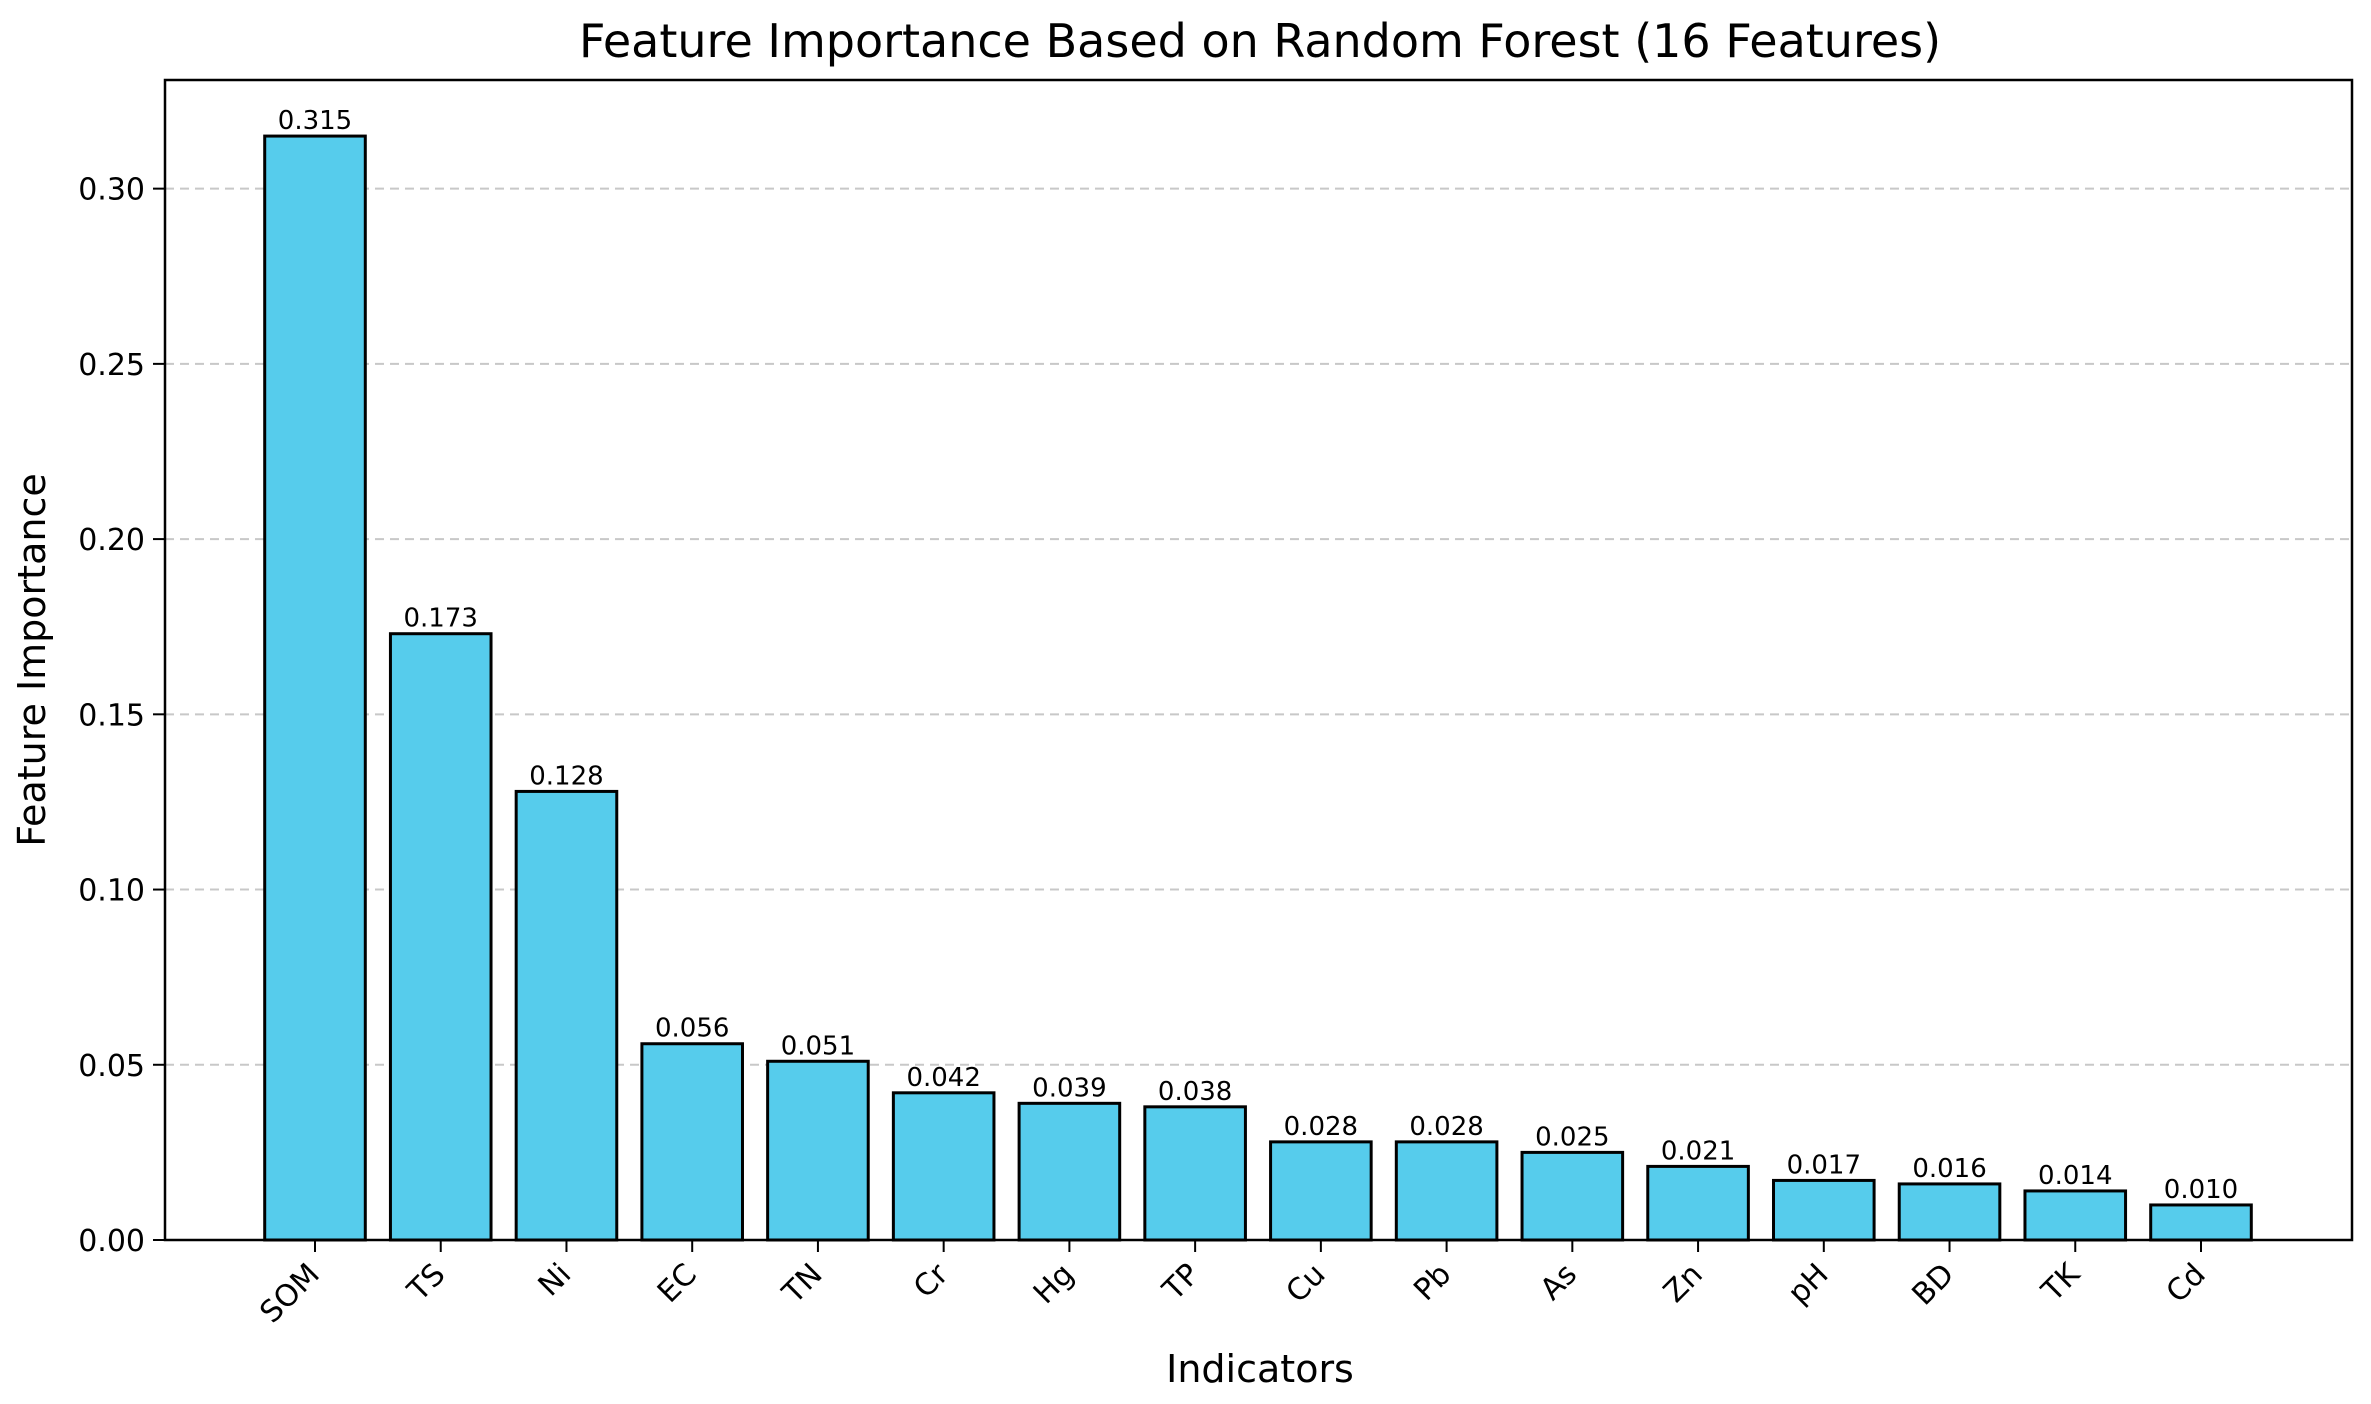  I want to click on x-tick-label: Cu, so click(1306, 1283).